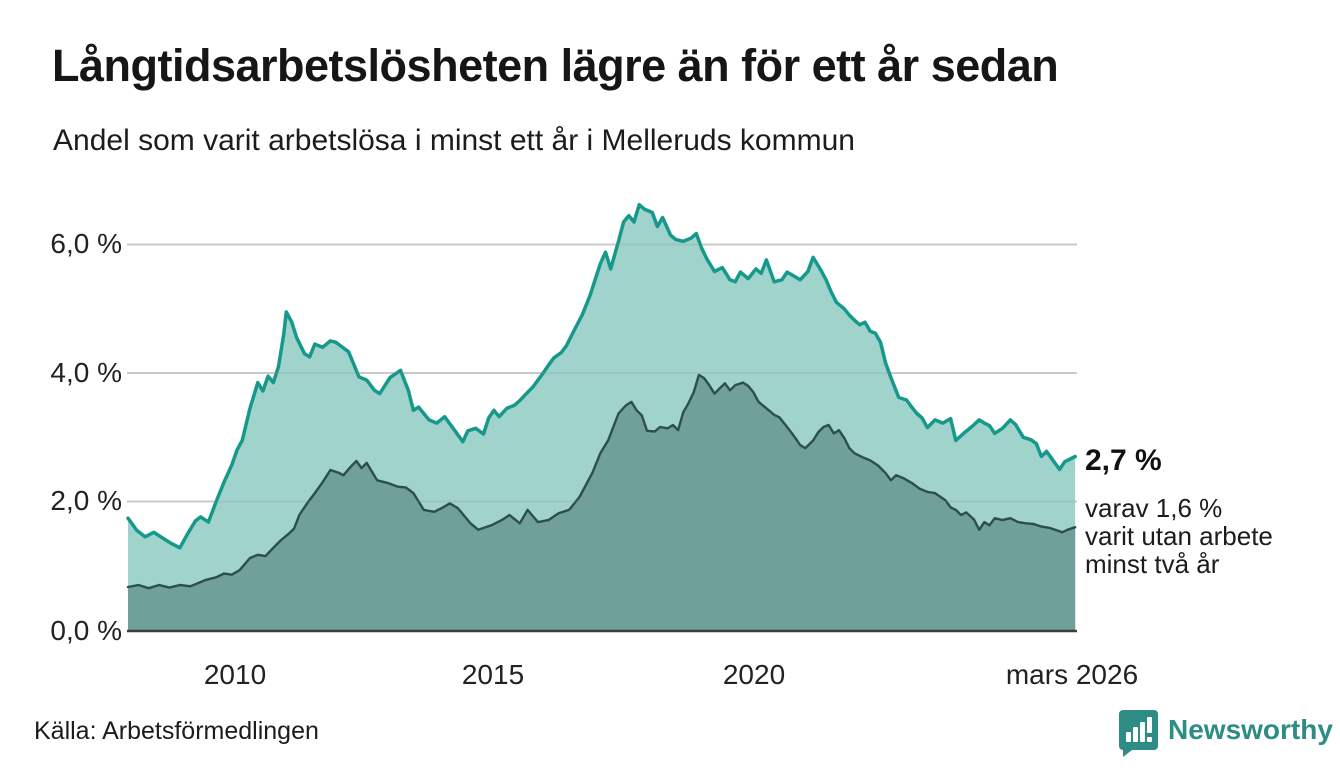 Image resolution: width=1340 pixels, height=780 pixels. What do you see at coordinates (754, 674) in the screenshot?
I see `x-tick-2020: 2020` at bounding box center [754, 674].